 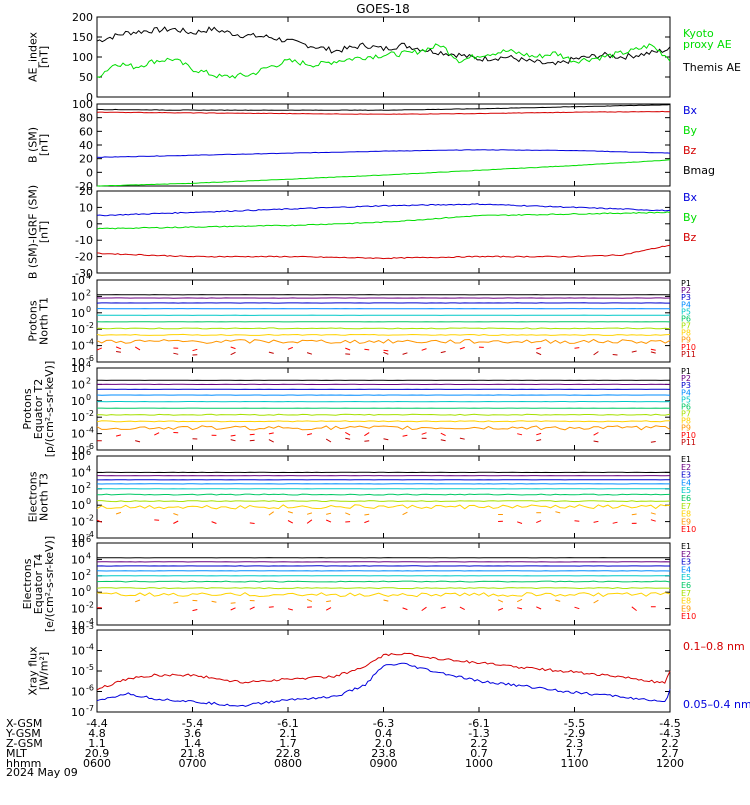 What do you see at coordinates (90, 626) in the screenshot?
I see `y-tick-exponent: -3` at bounding box center [90, 626].